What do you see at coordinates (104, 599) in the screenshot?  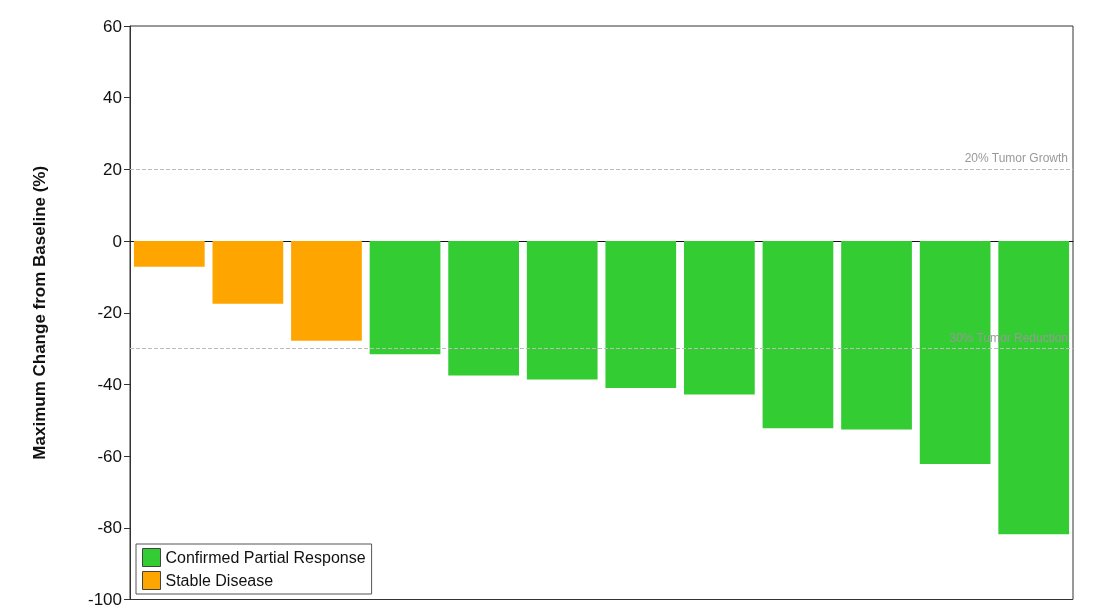 I see `y-tick-label: -100` at bounding box center [104, 599].